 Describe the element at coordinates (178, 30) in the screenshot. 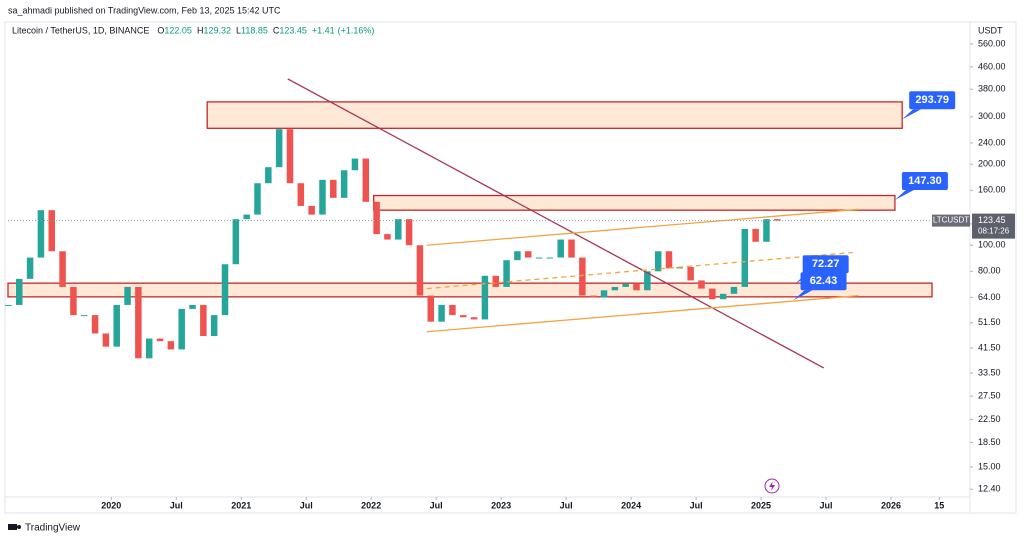

I see `ohlc-value: 122.05` at that location.